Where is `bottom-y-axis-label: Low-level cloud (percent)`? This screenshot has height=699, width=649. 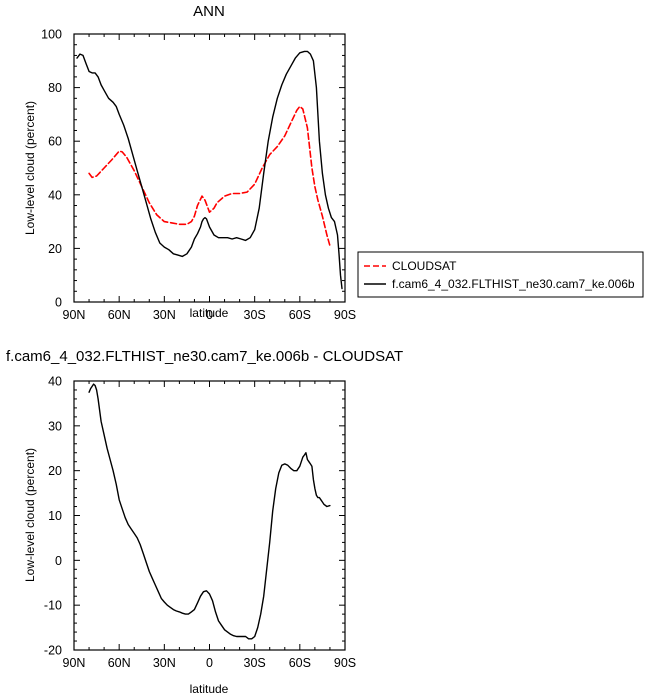 bottom-y-axis-label: Low-level cloud (percent) is located at coordinates (30, 515).